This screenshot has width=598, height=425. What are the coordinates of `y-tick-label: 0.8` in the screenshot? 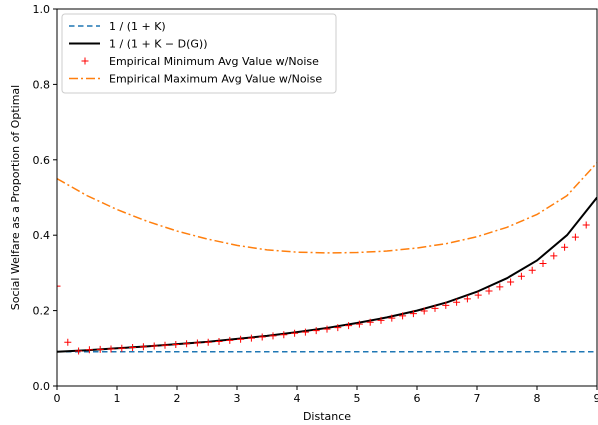 It's located at (42, 84).